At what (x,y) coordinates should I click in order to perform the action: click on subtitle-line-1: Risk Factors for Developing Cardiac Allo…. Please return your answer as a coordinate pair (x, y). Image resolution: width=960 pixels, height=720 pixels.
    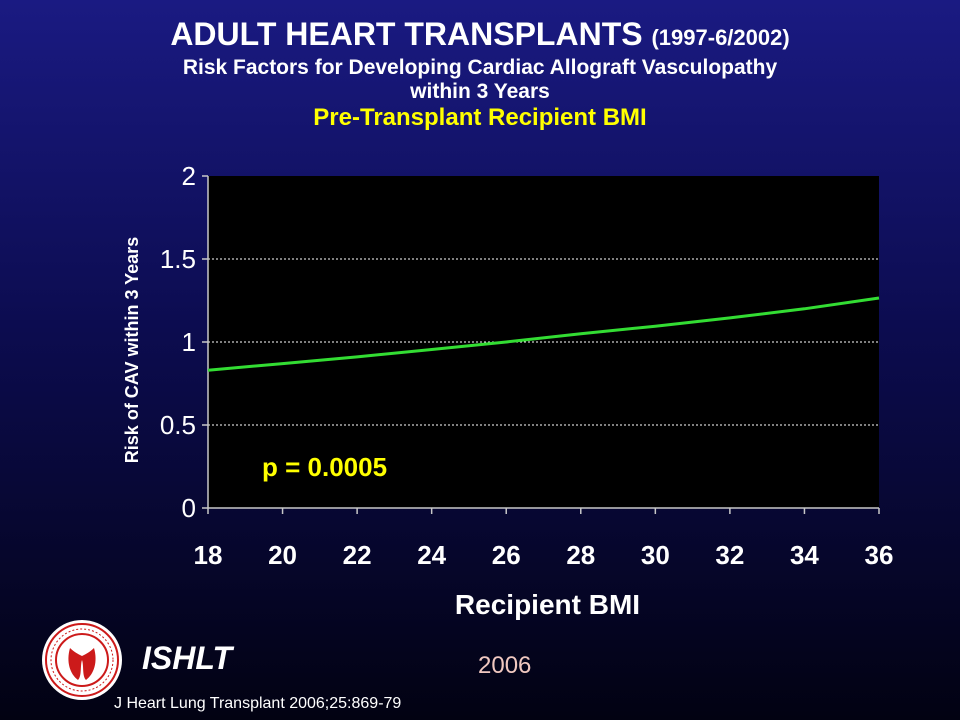
    Looking at the image, I should click on (480, 67).